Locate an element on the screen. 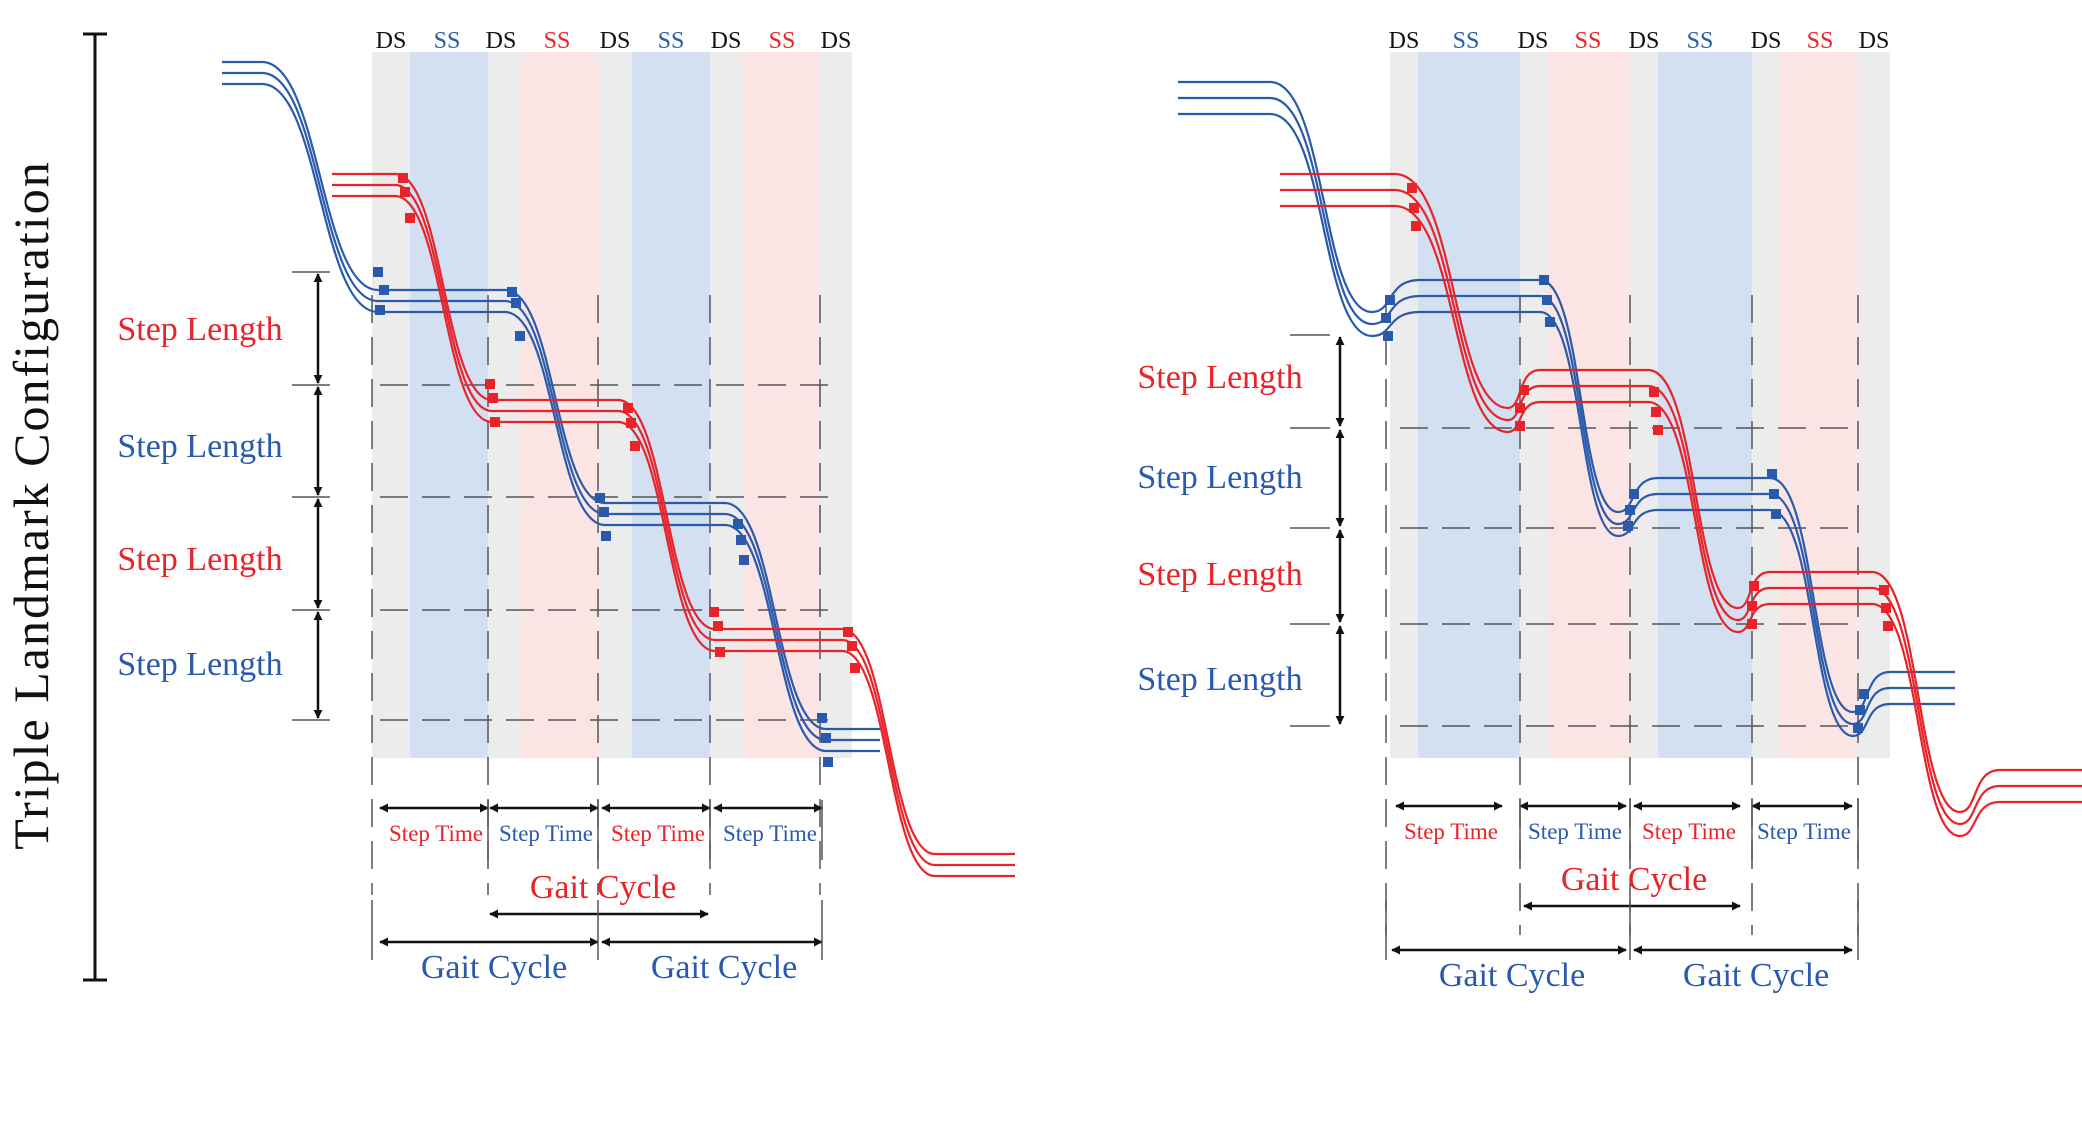 The image size is (2082, 1124). side-axis is located at coordinates (95, 507).